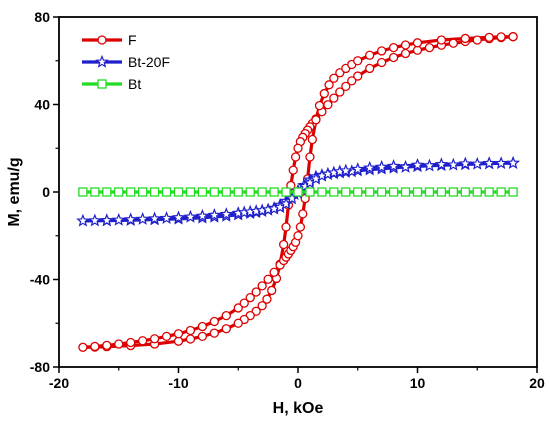 This screenshot has width=550, height=428. What do you see at coordinates (40, 367) in the screenshot?
I see `y-tick-label: -80` at bounding box center [40, 367].